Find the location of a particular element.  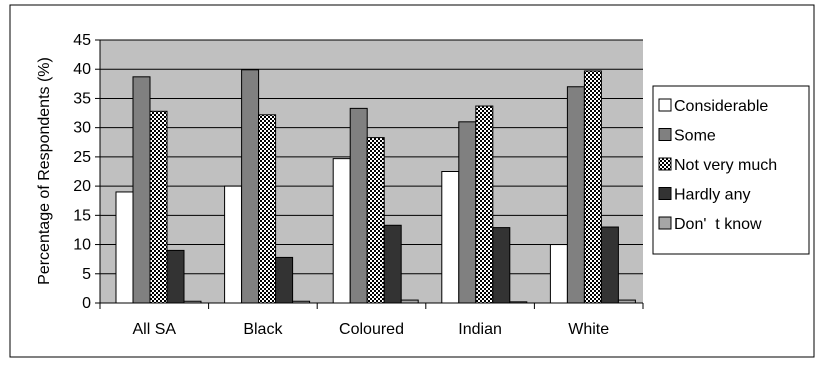

y-tick-label: 15 is located at coordinates (82, 215).